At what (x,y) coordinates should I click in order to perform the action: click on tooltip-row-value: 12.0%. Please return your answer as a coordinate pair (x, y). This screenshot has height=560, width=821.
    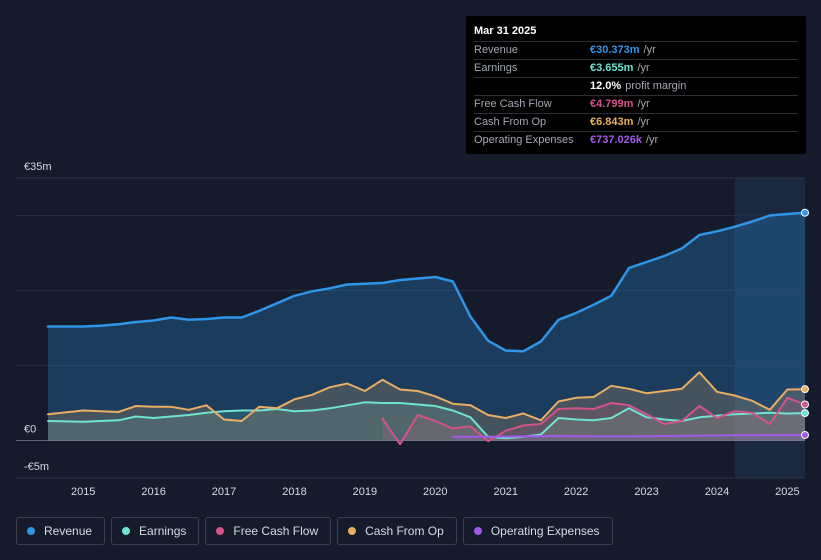
    Looking at the image, I should click on (606, 86).